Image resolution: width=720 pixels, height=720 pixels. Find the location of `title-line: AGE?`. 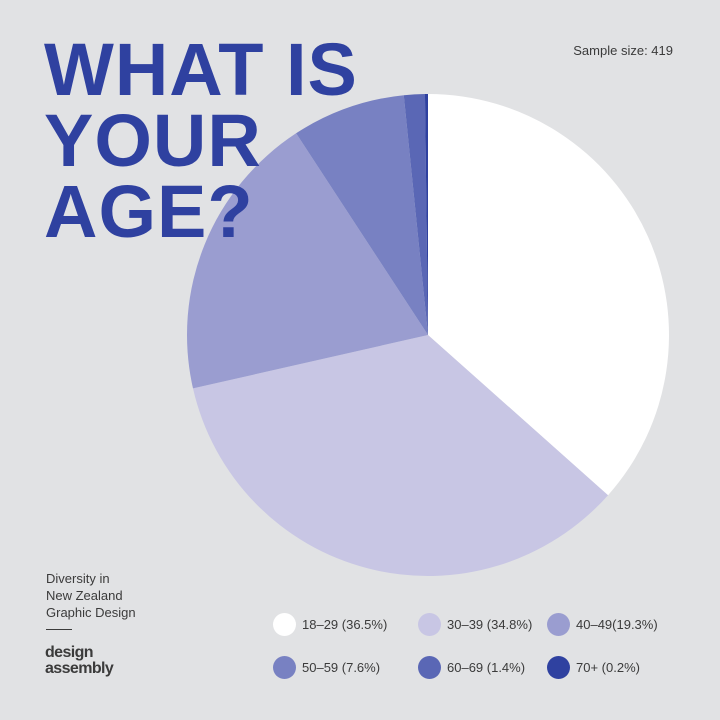

title-line: AGE? is located at coordinates (149, 211).